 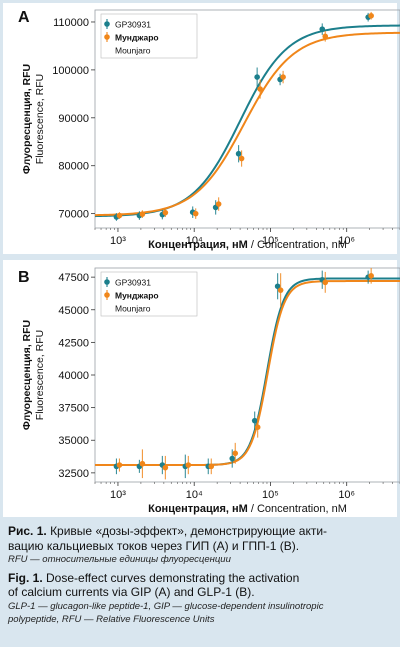 What do you see at coordinates (73, 376) in the screenshot?
I see `y-tick-label: 40000` at bounding box center [73, 376].